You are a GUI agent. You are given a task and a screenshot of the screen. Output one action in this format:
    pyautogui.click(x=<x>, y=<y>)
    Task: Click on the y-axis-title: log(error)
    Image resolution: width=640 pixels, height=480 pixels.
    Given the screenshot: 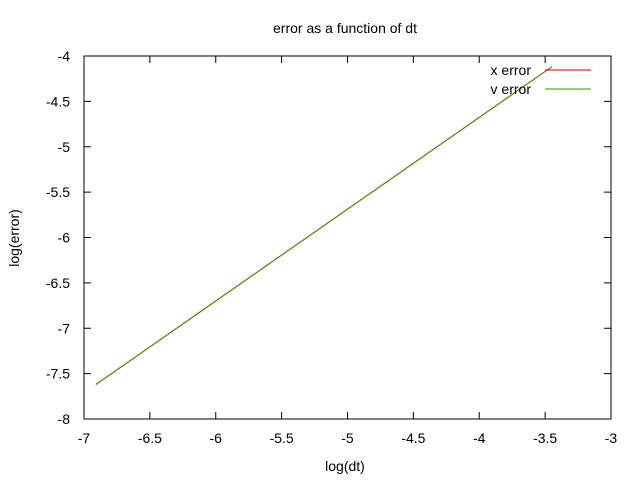 What is the action you would take?
    pyautogui.click(x=14, y=238)
    